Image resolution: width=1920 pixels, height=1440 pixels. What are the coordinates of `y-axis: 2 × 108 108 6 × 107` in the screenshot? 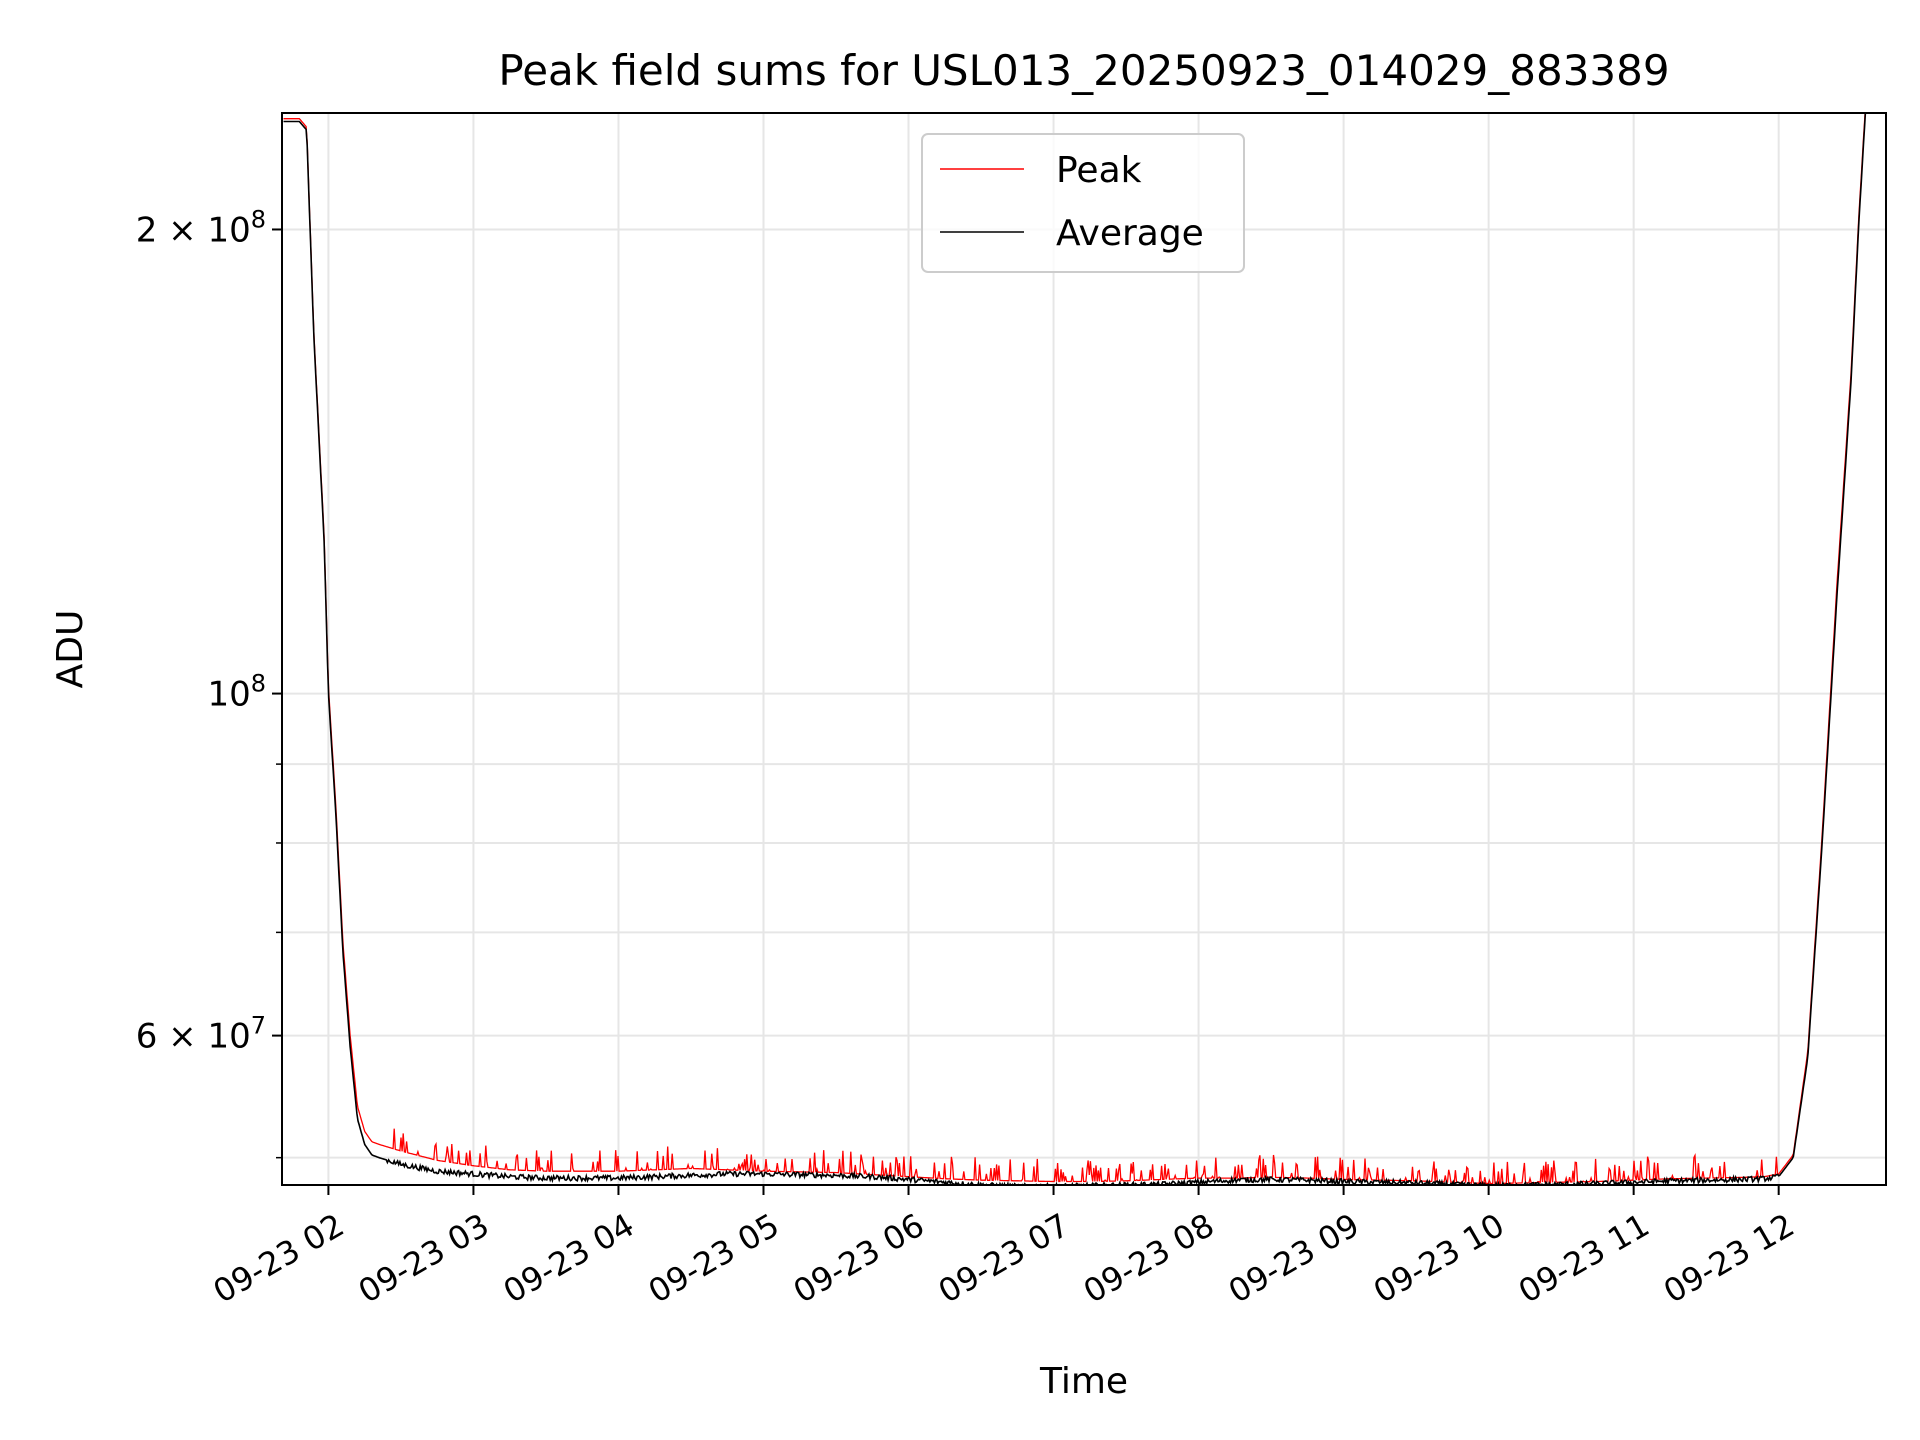 It's located at (209, 682).